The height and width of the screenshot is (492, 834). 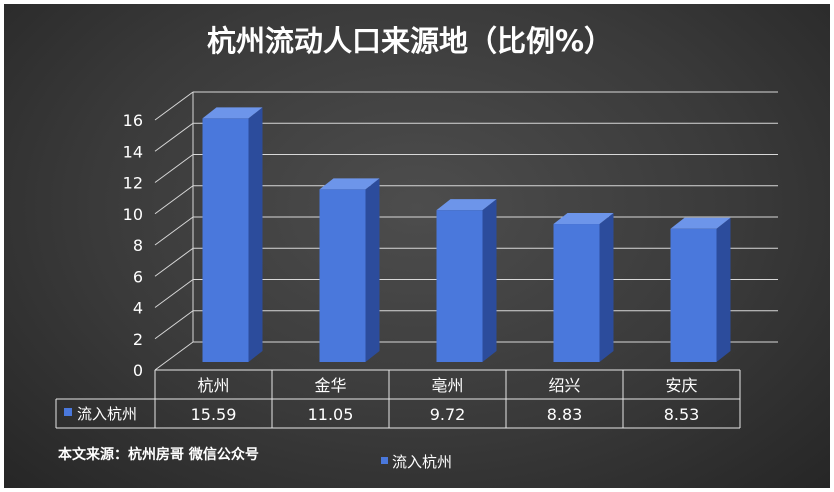 What do you see at coordinates (422, 462) in the screenshot?
I see `legend-label: 流入杭州` at bounding box center [422, 462].